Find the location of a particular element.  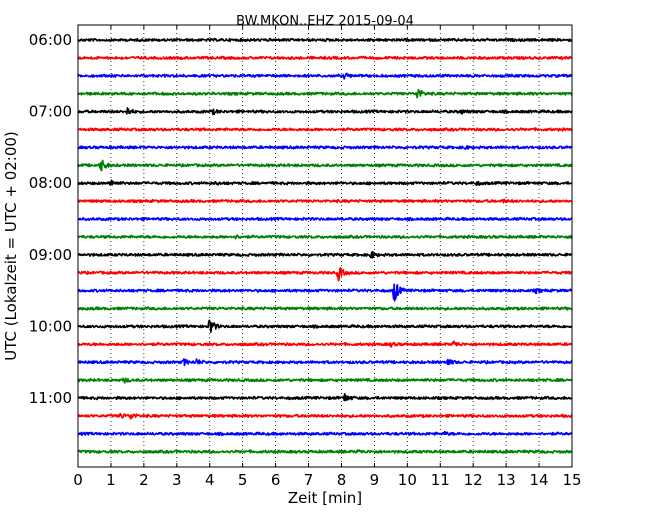

x-tick-label: 11 is located at coordinates (440, 480).